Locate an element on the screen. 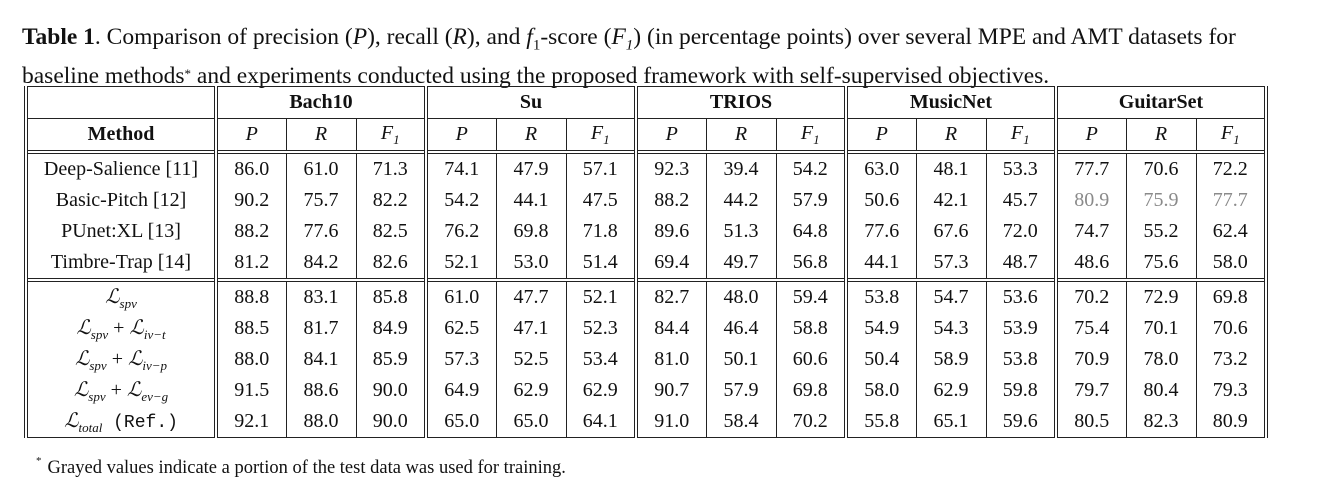  table-cell: 39.4 is located at coordinates (741, 167).